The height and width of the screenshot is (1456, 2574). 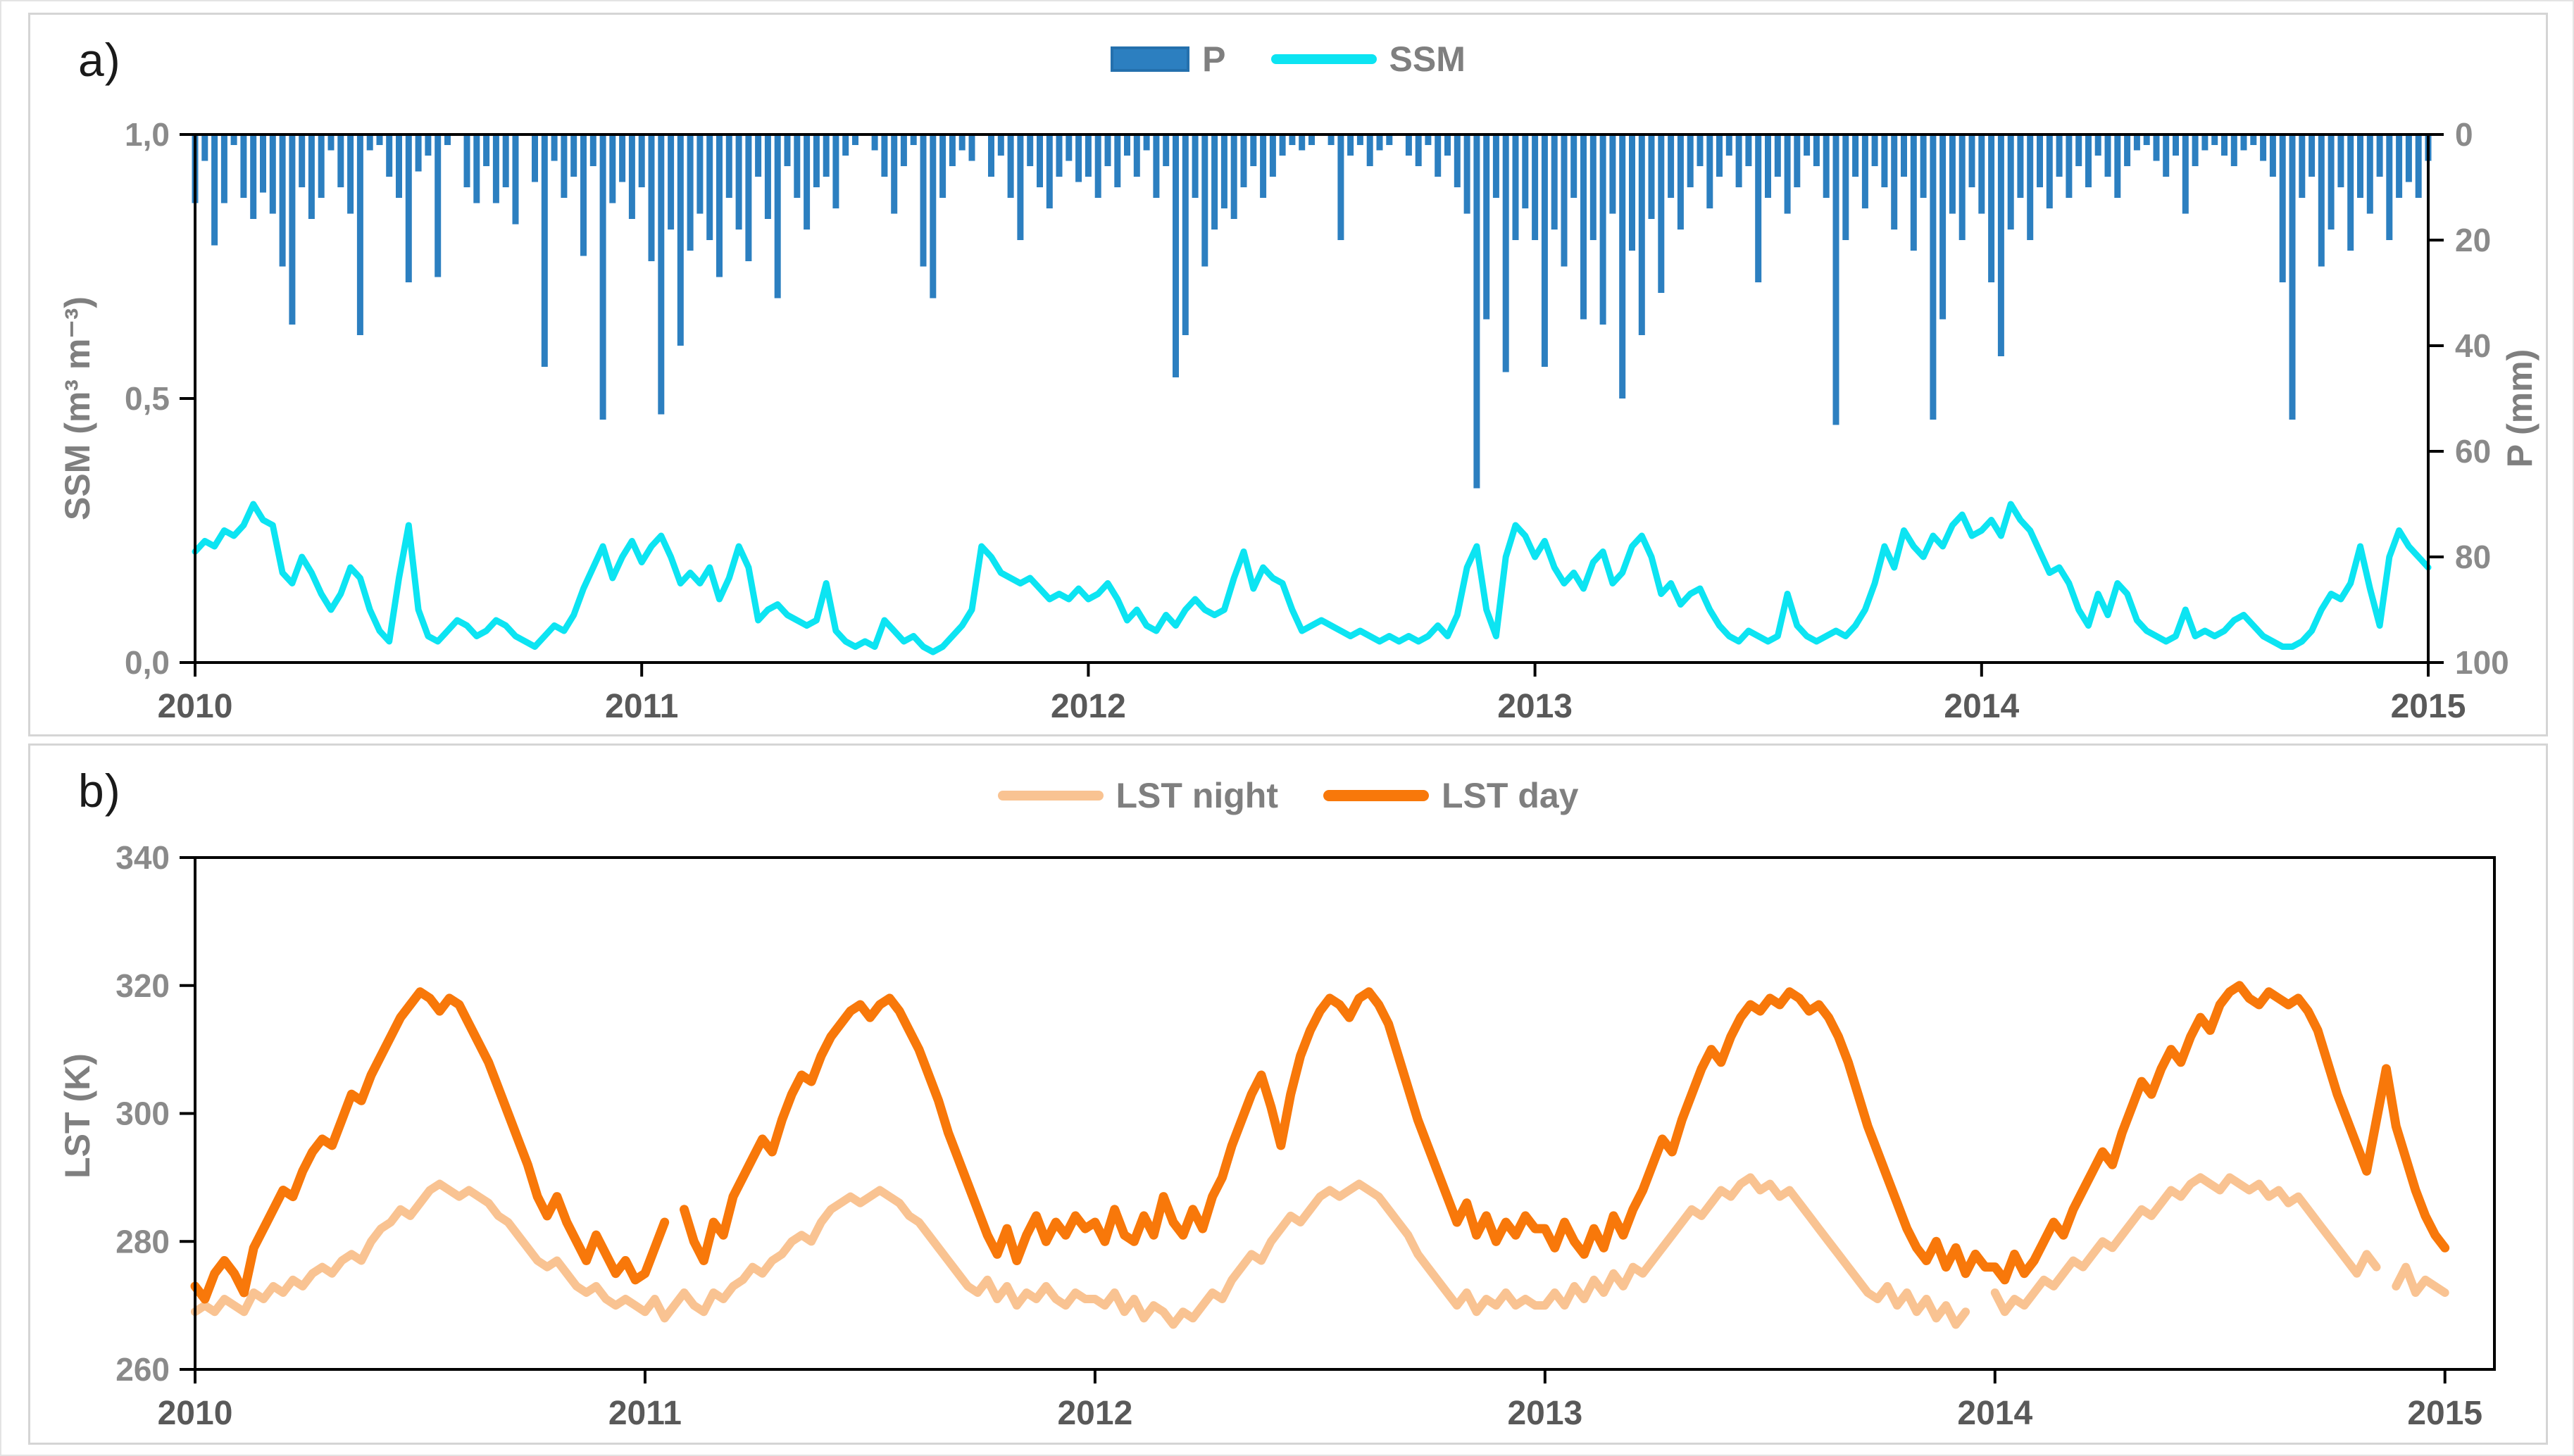 I want to click on lst-night-line, so click(x=1320, y=1251).